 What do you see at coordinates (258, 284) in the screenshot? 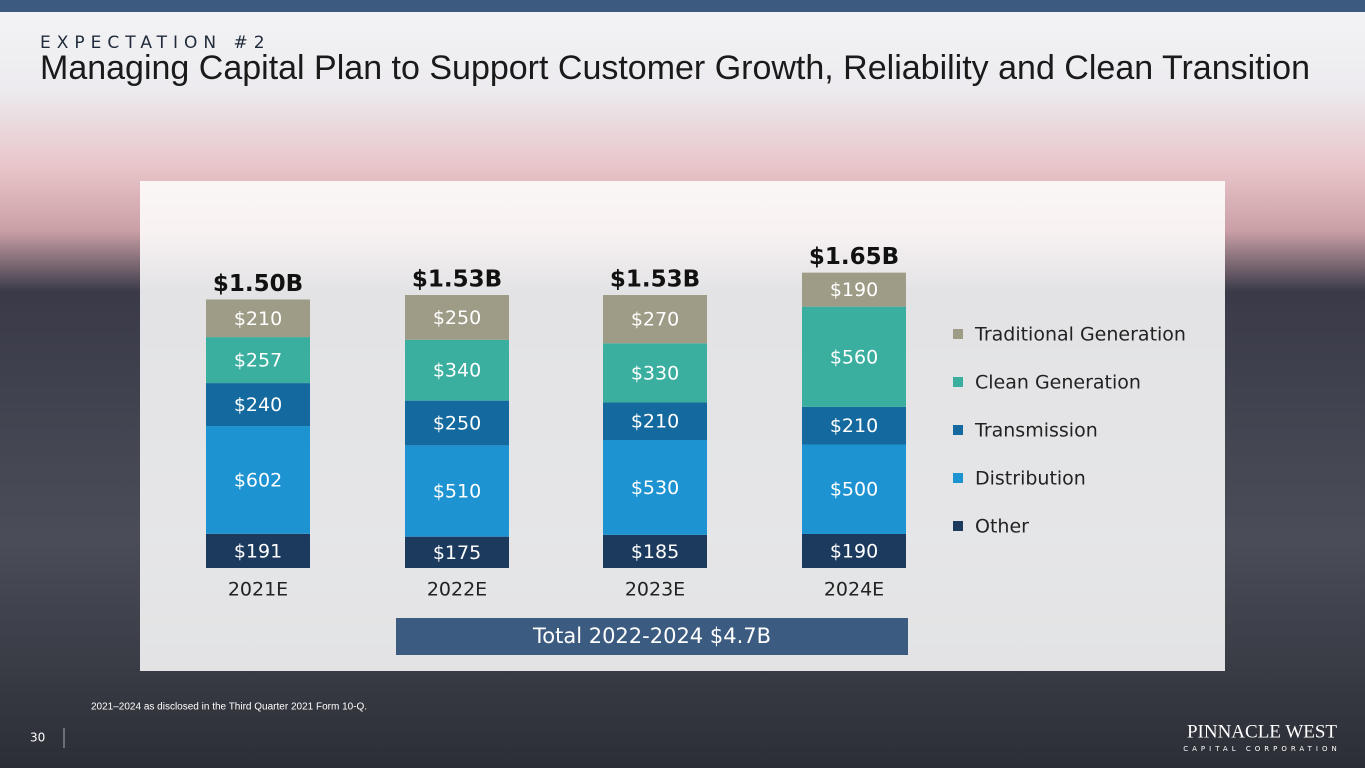
I see `total-label: $1.50B` at bounding box center [258, 284].